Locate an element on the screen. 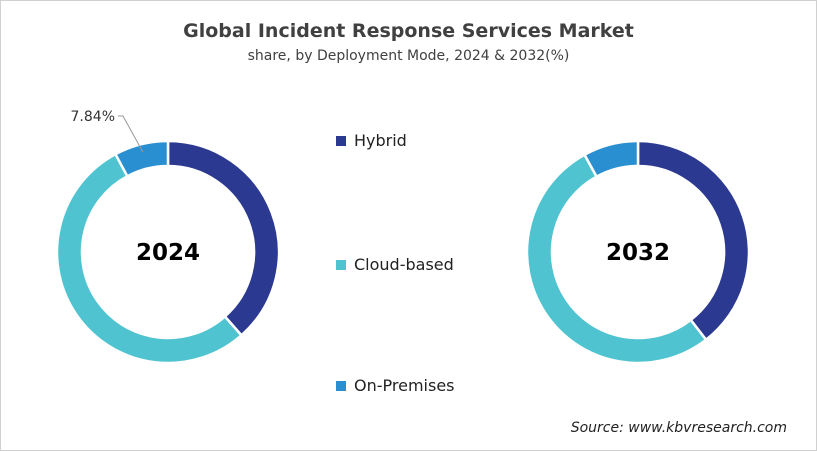 Image resolution: width=817 pixels, height=451 pixels. slice-2024-on-premises is located at coordinates (141, 158).